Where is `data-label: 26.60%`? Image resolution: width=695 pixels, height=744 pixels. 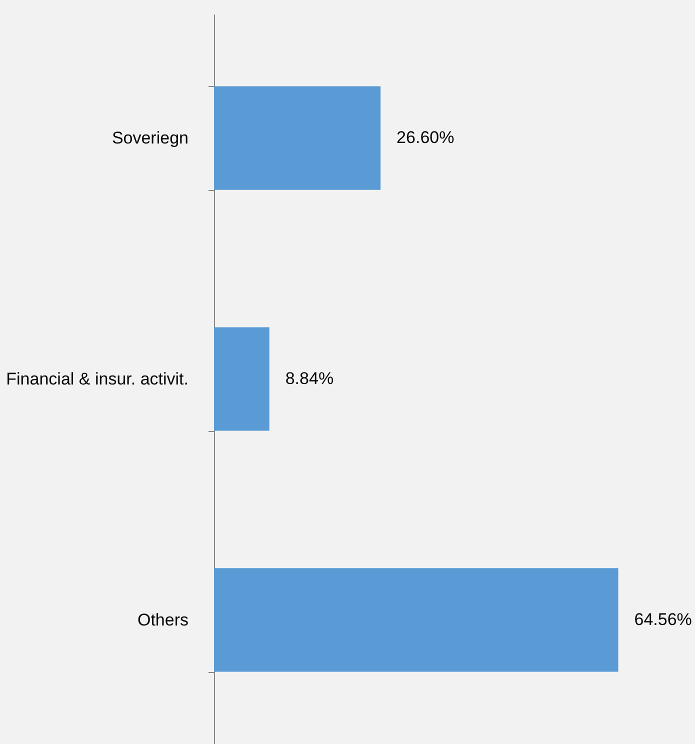
data-label: 26.60% is located at coordinates (425, 138).